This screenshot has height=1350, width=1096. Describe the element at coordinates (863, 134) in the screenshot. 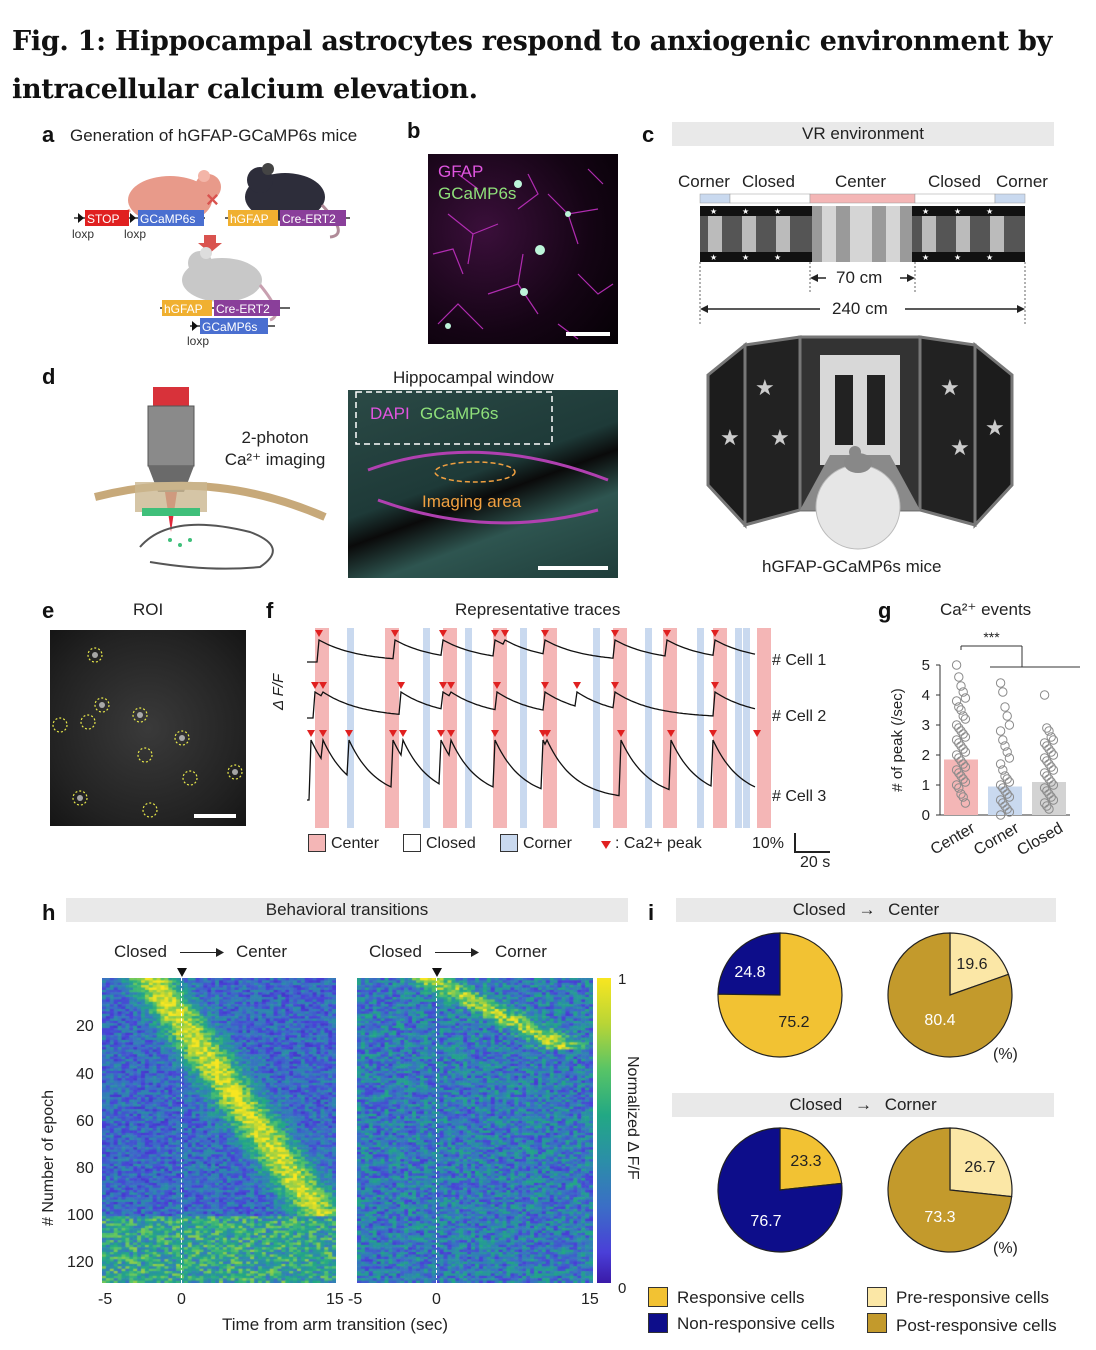

I see `vr-environment-header: VR environment` at that location.